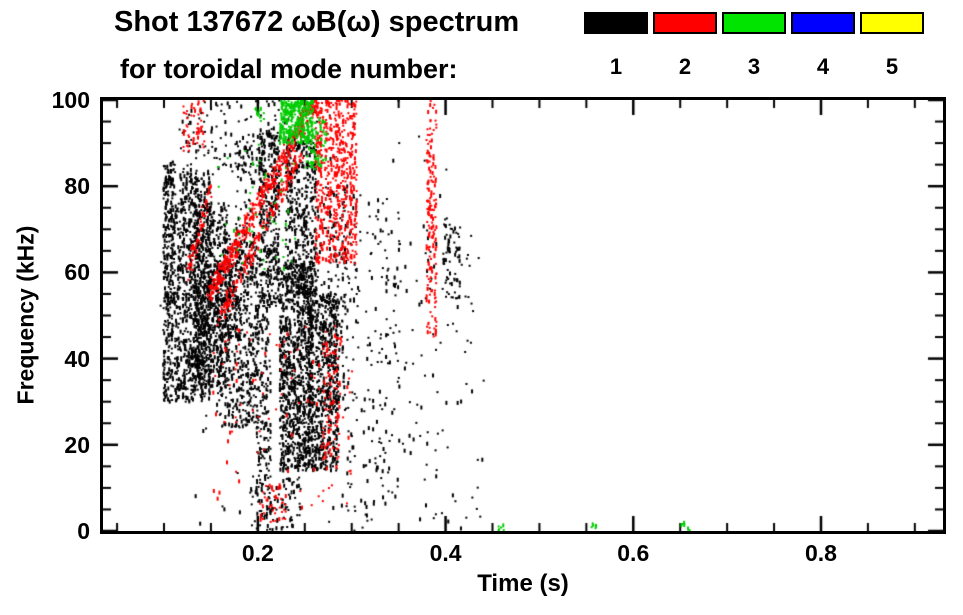 Image resolution: width=963 pixels, height=615 pixels. What do you see at coordinates (445, 553) in the screenshot?
I see `x-tick-label: 0.4` at bounding box center [445, 553].